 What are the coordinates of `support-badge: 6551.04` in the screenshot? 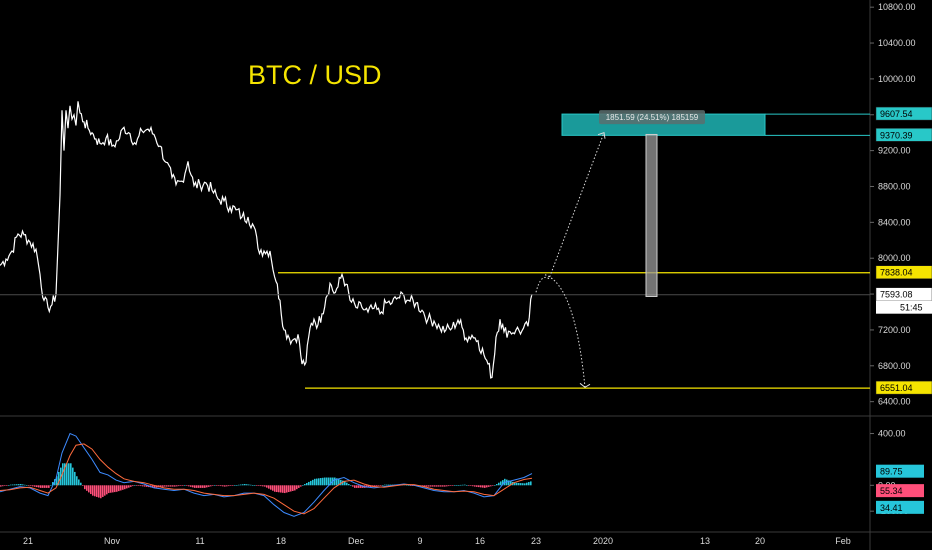 It's located at (896, 388).